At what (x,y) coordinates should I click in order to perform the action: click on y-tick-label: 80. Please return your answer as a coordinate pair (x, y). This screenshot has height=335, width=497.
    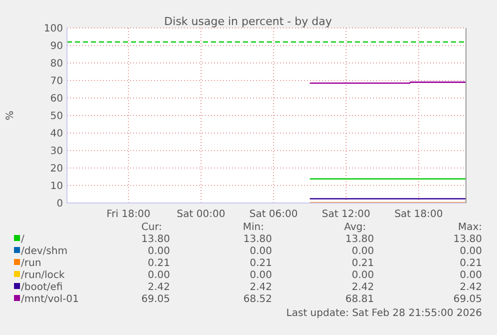
    Looking at the image, I should click on (56, 64).